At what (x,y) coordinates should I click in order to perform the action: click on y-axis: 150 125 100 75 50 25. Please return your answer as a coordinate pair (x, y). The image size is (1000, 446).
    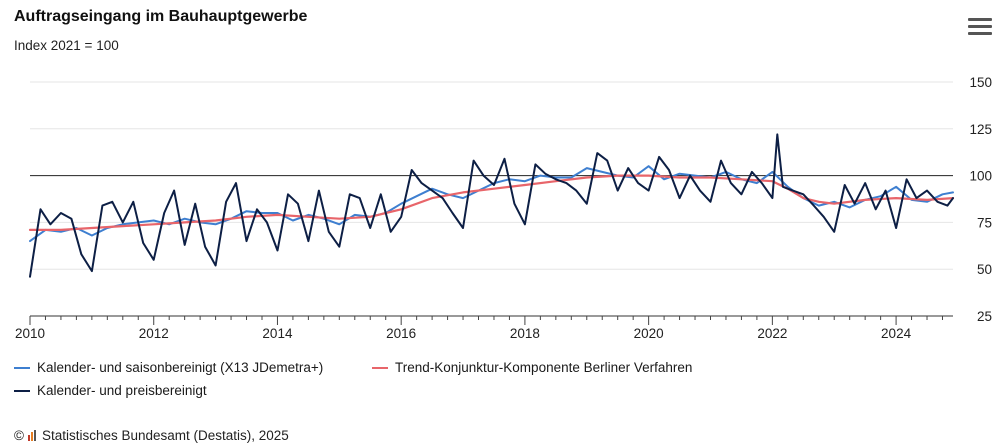
    Looking at the image, I should click on (980, 199).